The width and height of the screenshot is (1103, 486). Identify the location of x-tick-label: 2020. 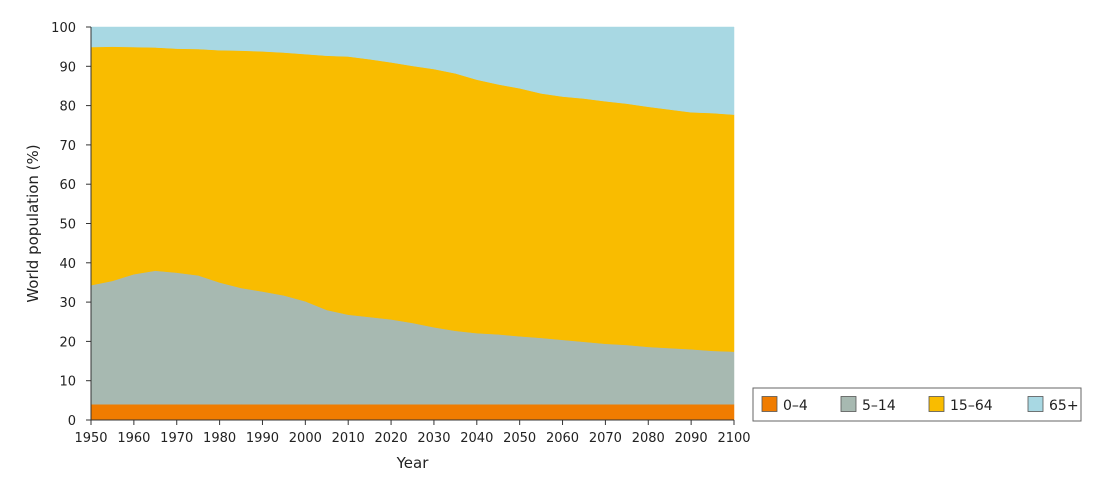
(391, 438).